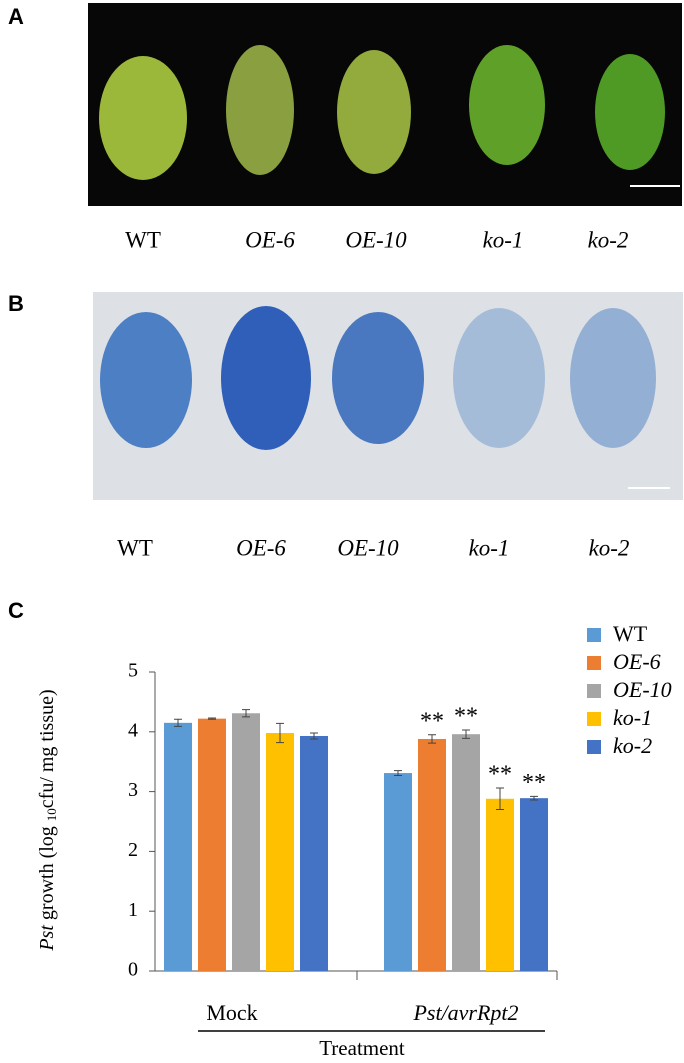  I want to click on panel-letter: B, so click(16, 303).